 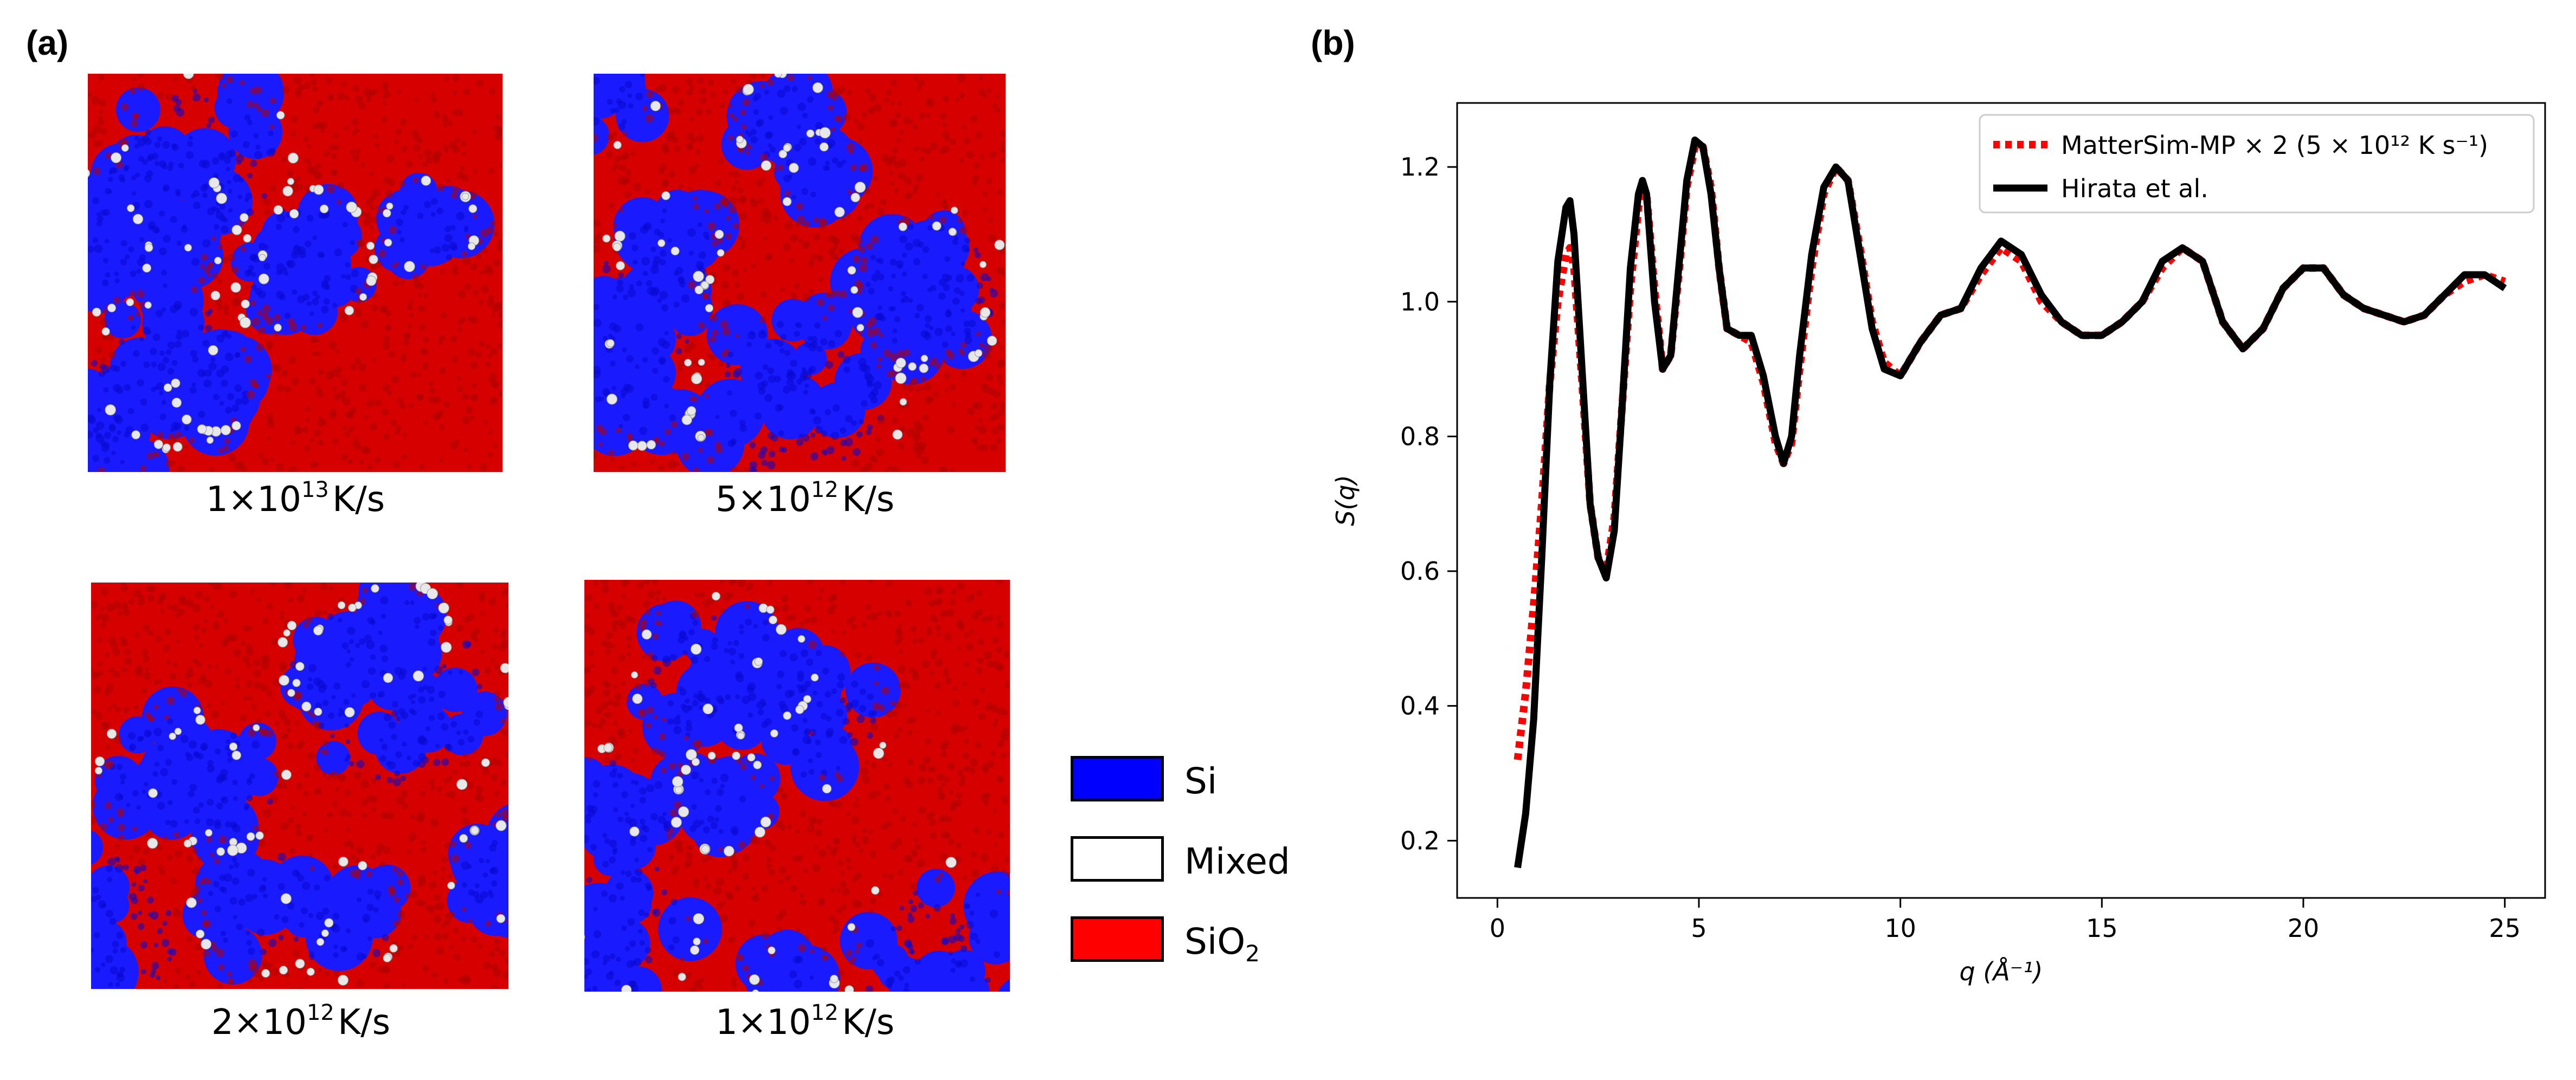 What do you see at coordinates (1420, 706) in the screenshot?
I see `y-tick-label: 0.4` at bounding box center [1420, 706].